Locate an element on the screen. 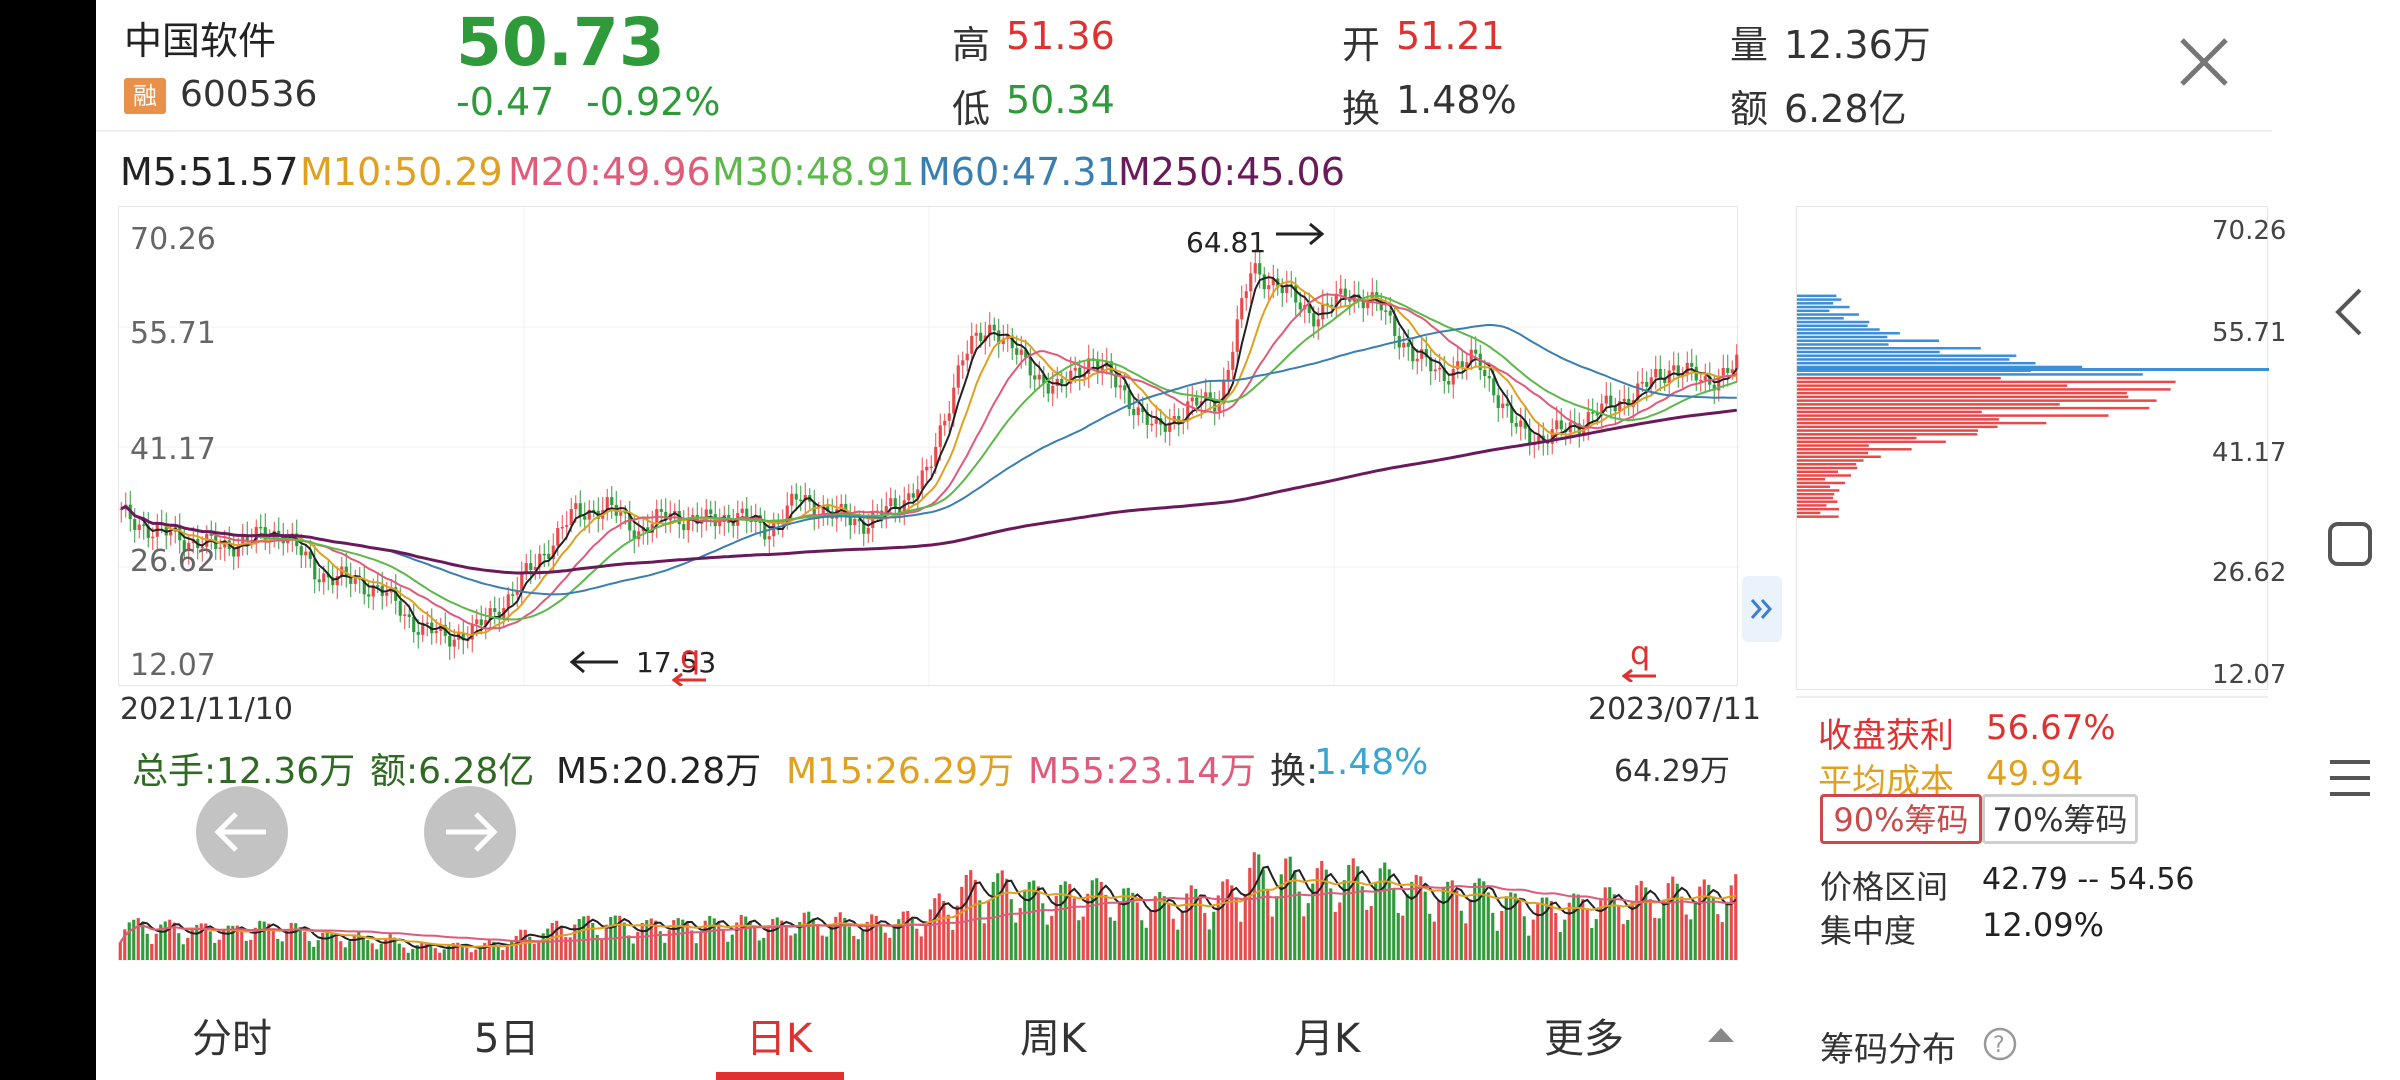 Image resolution: width=2400 pixels, height=1080 pixels. close-icon is located at coordinates (2204, 62).